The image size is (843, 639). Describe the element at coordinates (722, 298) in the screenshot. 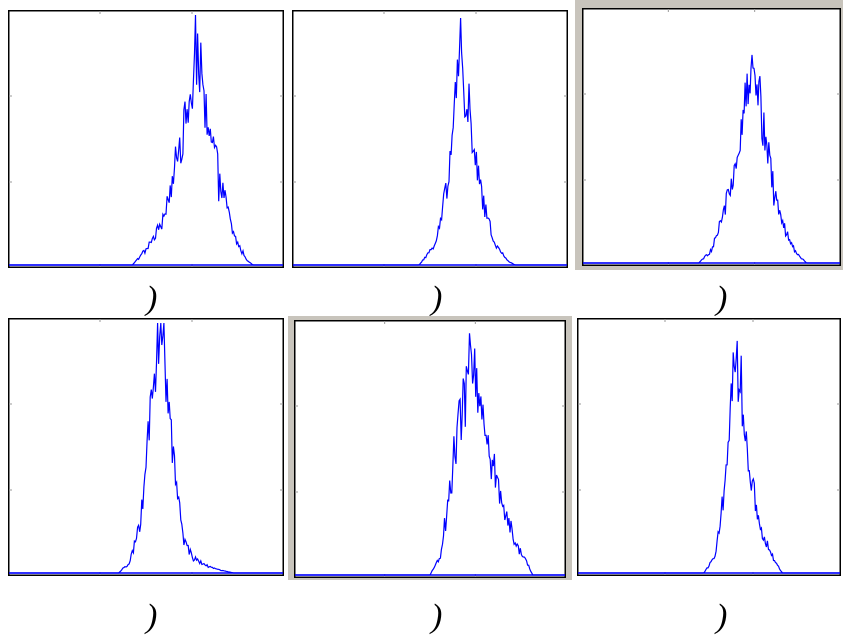

I see `caption-3: )` at that location.